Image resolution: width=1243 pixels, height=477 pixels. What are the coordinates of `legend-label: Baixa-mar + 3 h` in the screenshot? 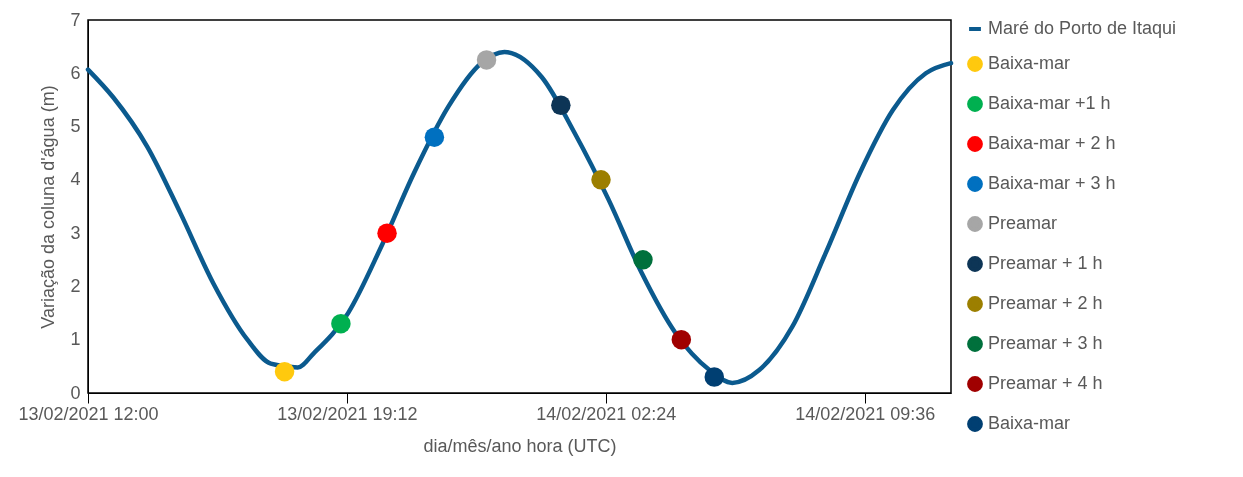 It's located at (1052, 183).